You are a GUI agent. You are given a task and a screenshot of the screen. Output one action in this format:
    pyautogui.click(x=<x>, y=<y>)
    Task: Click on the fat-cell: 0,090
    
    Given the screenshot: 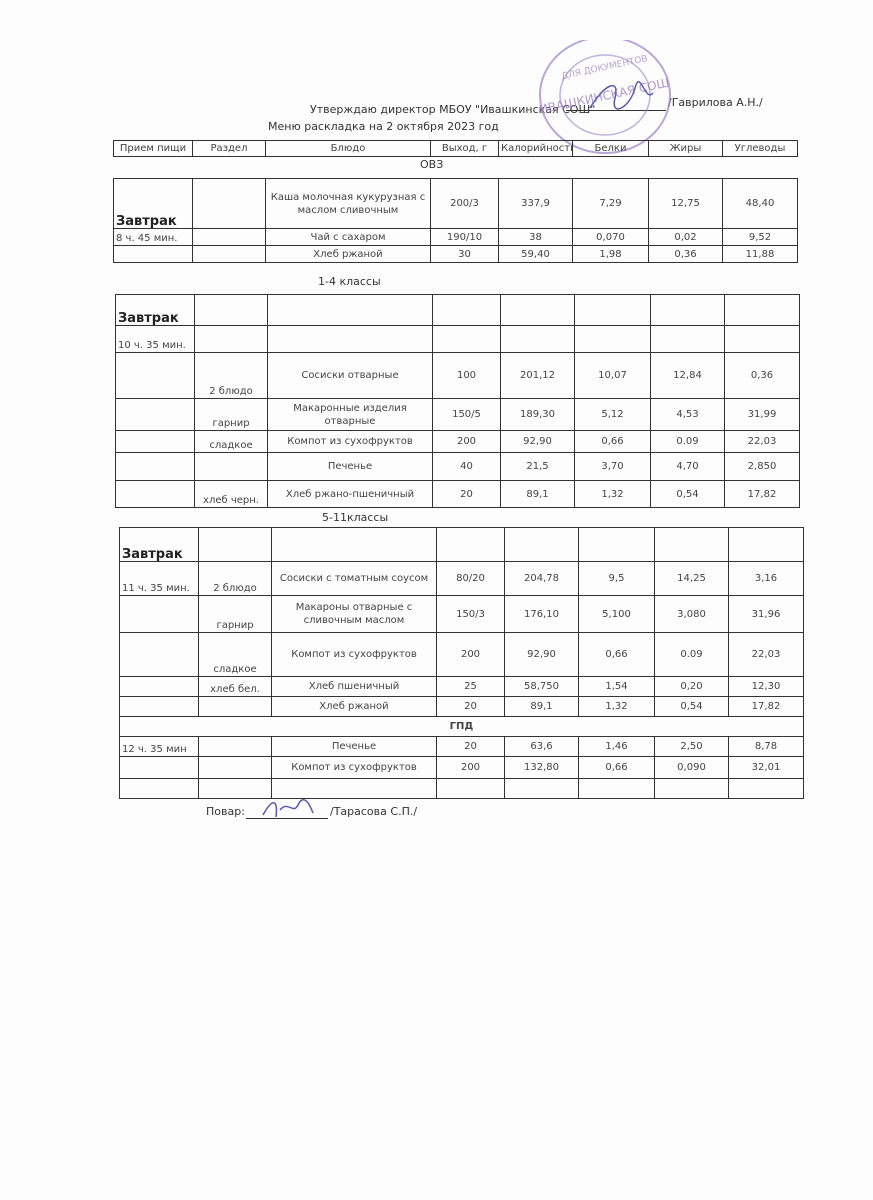 What is the action you would take?
    pyautogui.click(x=691, y=767)
    